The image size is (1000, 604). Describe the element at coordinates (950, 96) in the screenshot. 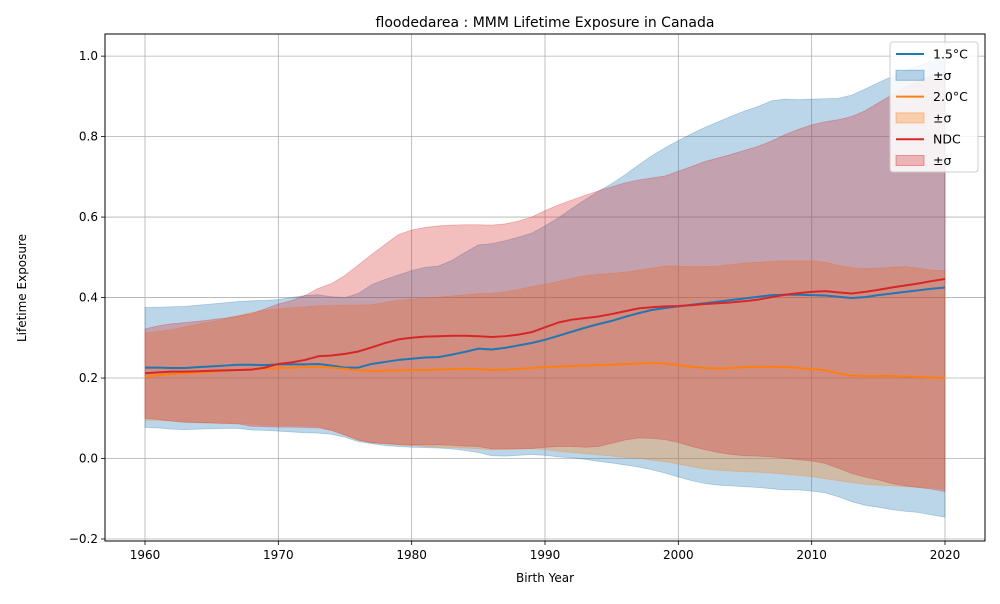

I see `legend-label: 2.0°C` at that location.